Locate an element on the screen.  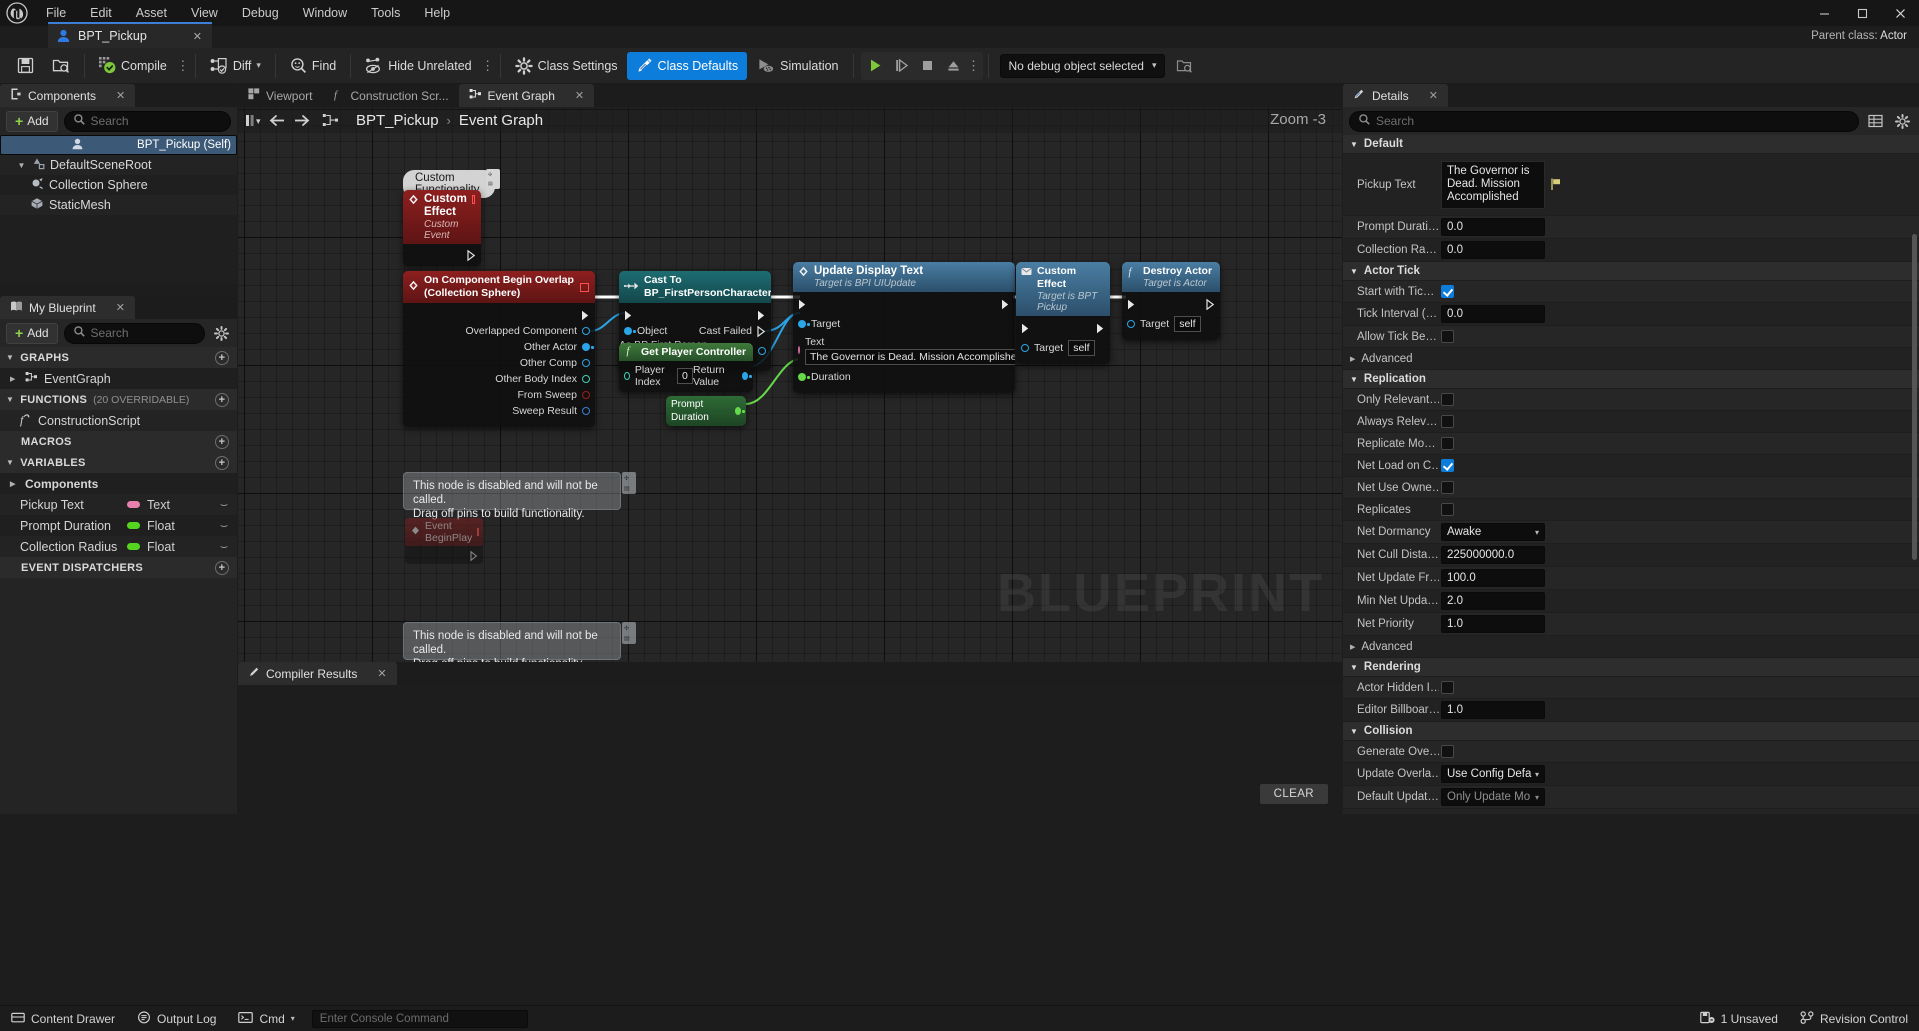
allow-tick-before-checkbox is located at coordinates (1447, 336).